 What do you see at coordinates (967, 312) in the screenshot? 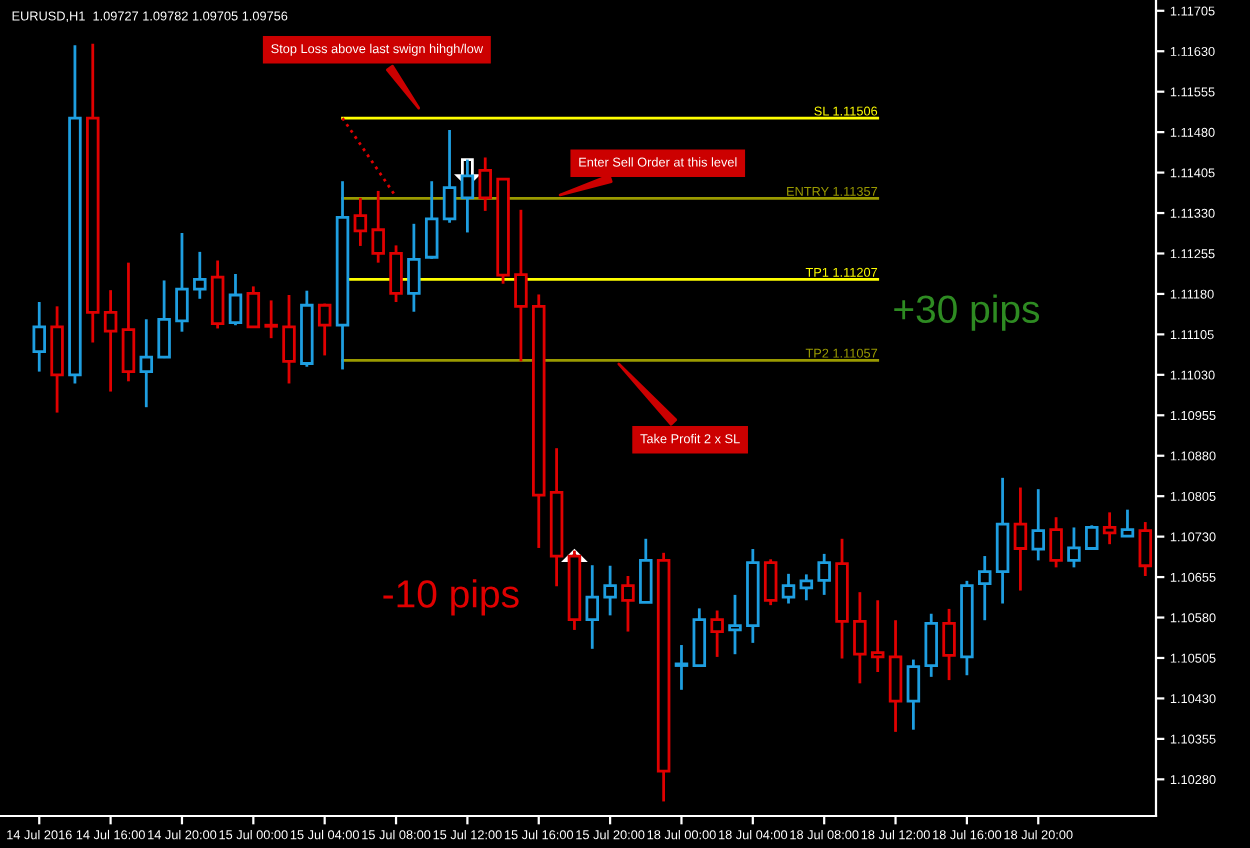
I see `annotation: +30 pips` at bounding box center [967, 312].